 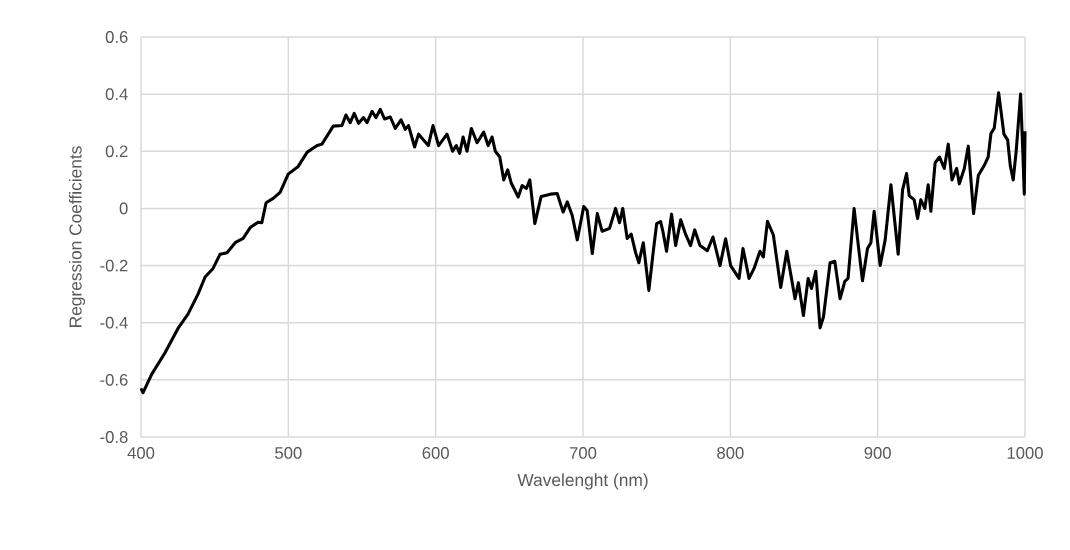 What do you see at coordinates (730, 453) in the screenshot?
I see `x-tick-label: 800` at bounding box center [730, 453].